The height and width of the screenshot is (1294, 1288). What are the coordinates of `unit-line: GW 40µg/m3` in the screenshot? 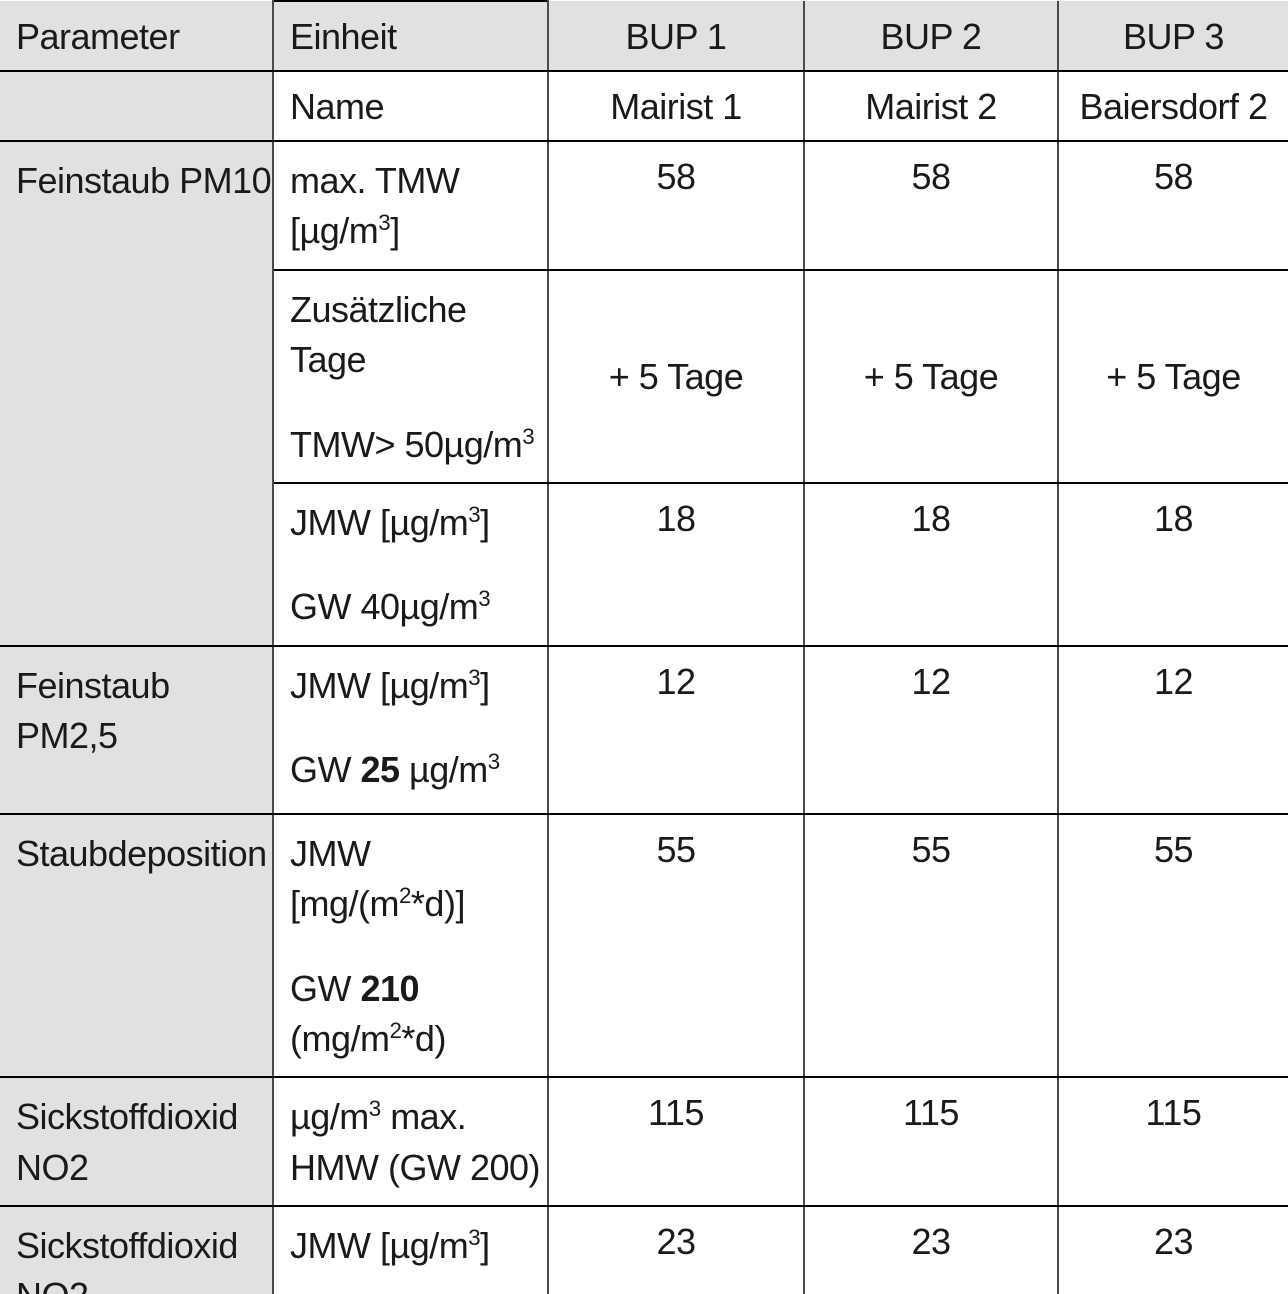 It's located at (390, 607).